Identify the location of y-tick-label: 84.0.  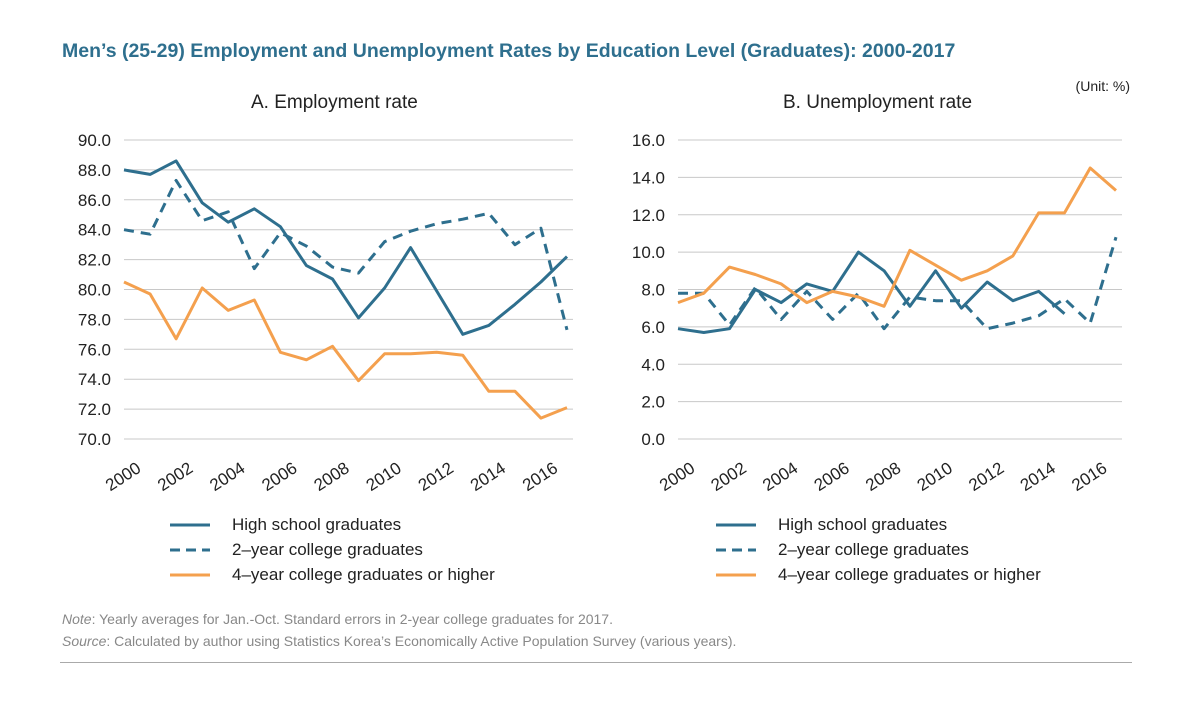
(94, 230).